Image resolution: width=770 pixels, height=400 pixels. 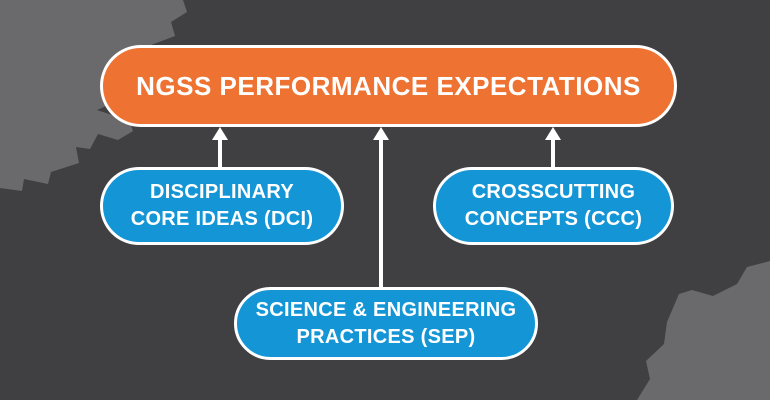 I want to click on node-label-line1: CROSSCUTTING, so click(x=553, y=192).